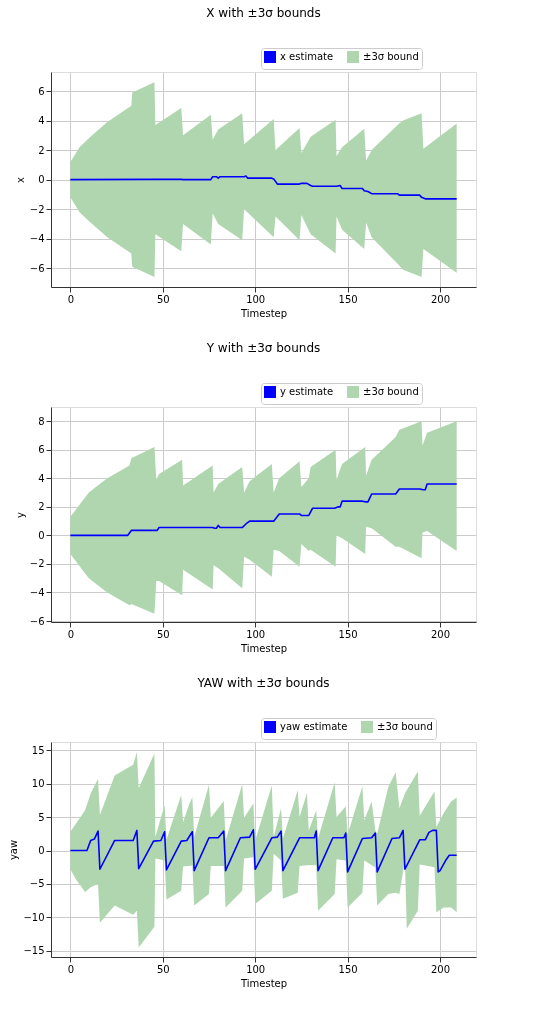 This screenshot has width=537, height=1010. Describe the element at coordinates (41, 421) in the screenshot. I see `y-tick-label: 8` at that location.